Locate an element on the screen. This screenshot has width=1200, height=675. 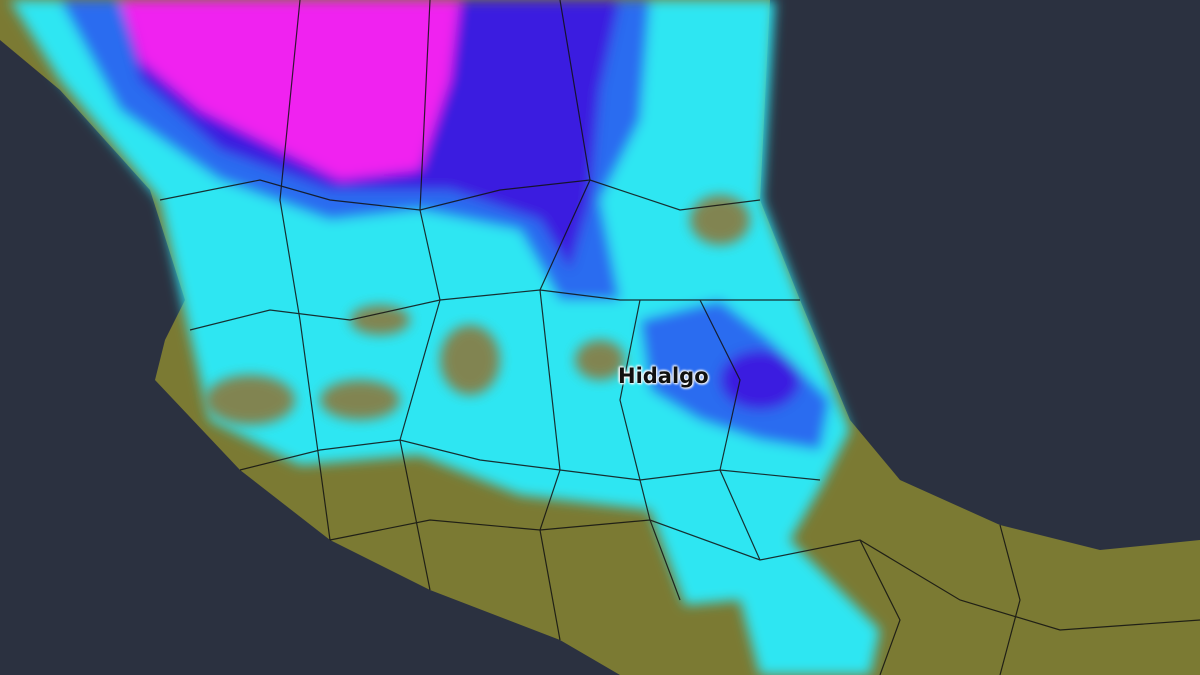
rain-extreme-area is located at coordinates (290, 90).